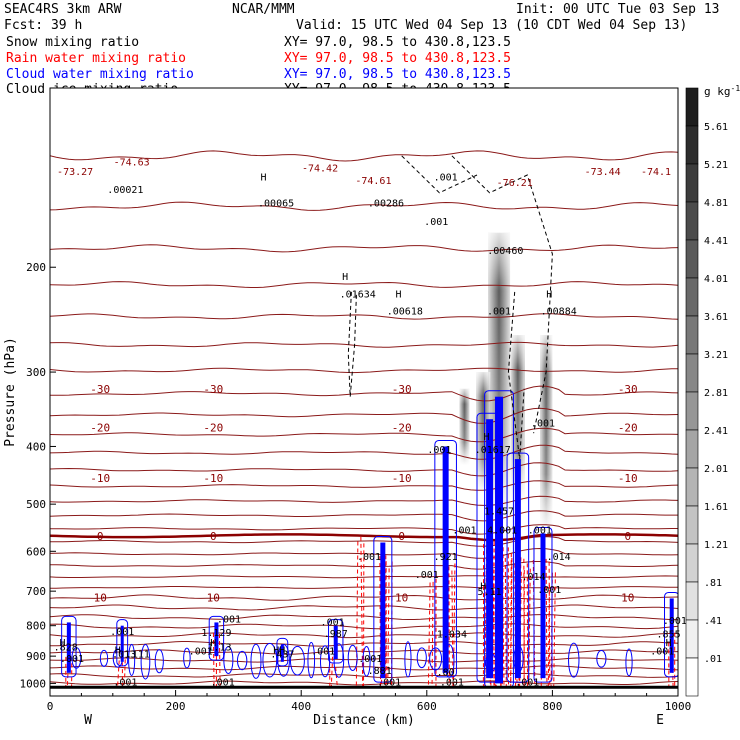 The width and height of the screenshot is (740, 740). What do you see at coordinates (716, 317) in the screenshot?
I see `colorbar-label: 3.61` at bounding box center [716, 317].